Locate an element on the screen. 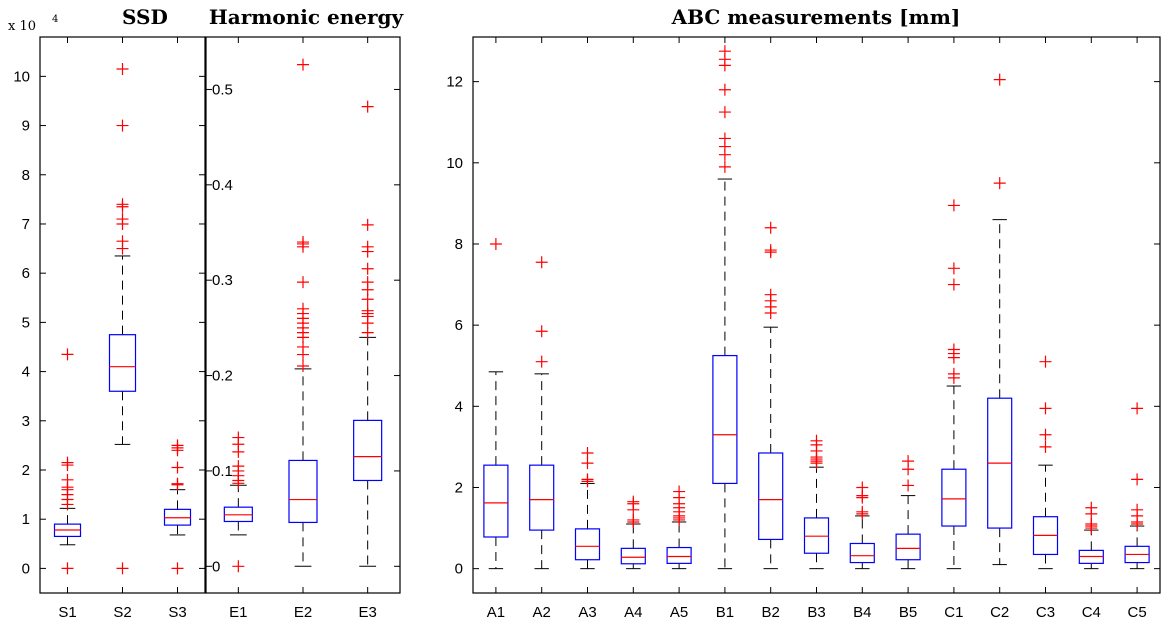 The image size is (1167, 632). x-tick-label: B5 is located at coordinates (908, 612).